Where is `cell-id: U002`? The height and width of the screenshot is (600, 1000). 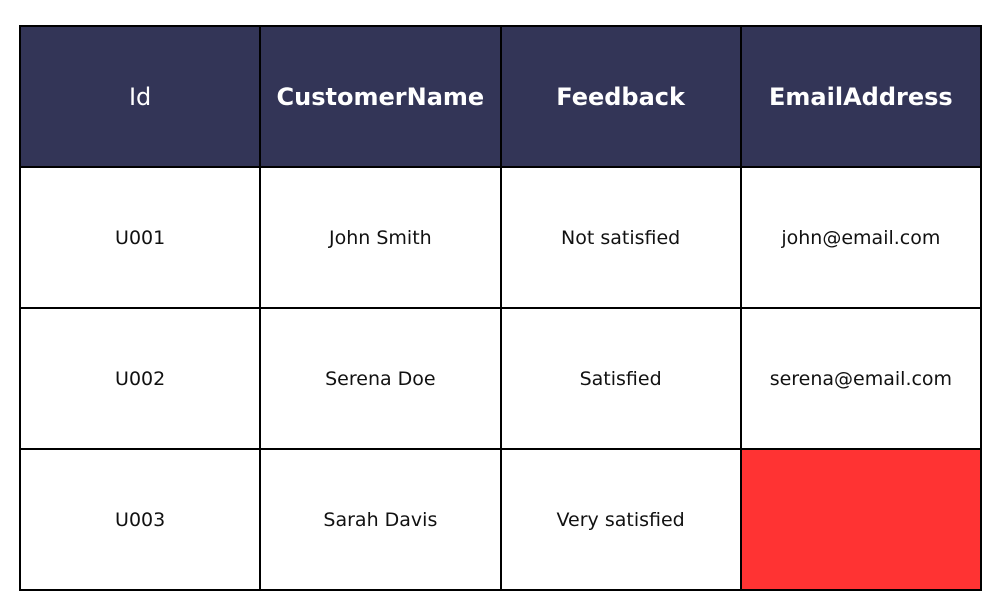 cell-id: U002 is located at coordinates (140, 378).